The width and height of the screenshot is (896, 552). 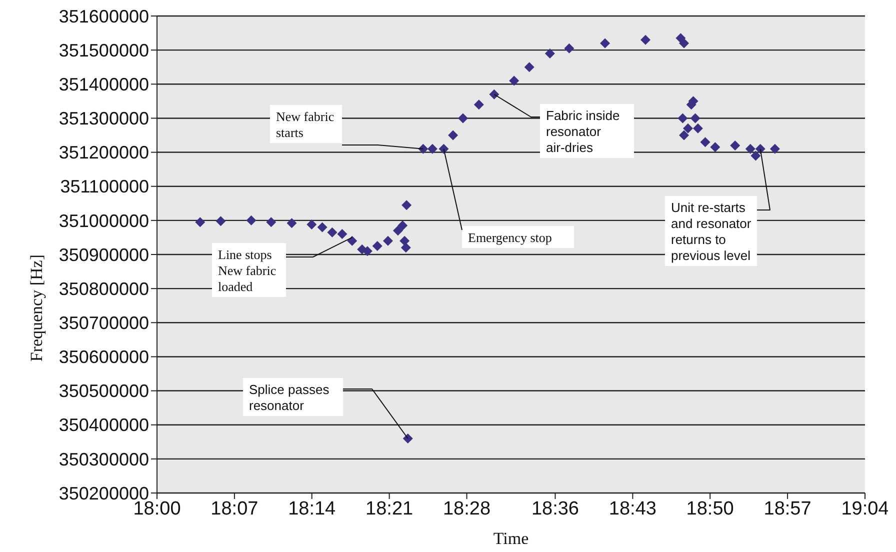 What do you see at coordinates (103, 152) in the screenshot?
I see `y-tick-label: 351200000` at bounding box center [103, 152].